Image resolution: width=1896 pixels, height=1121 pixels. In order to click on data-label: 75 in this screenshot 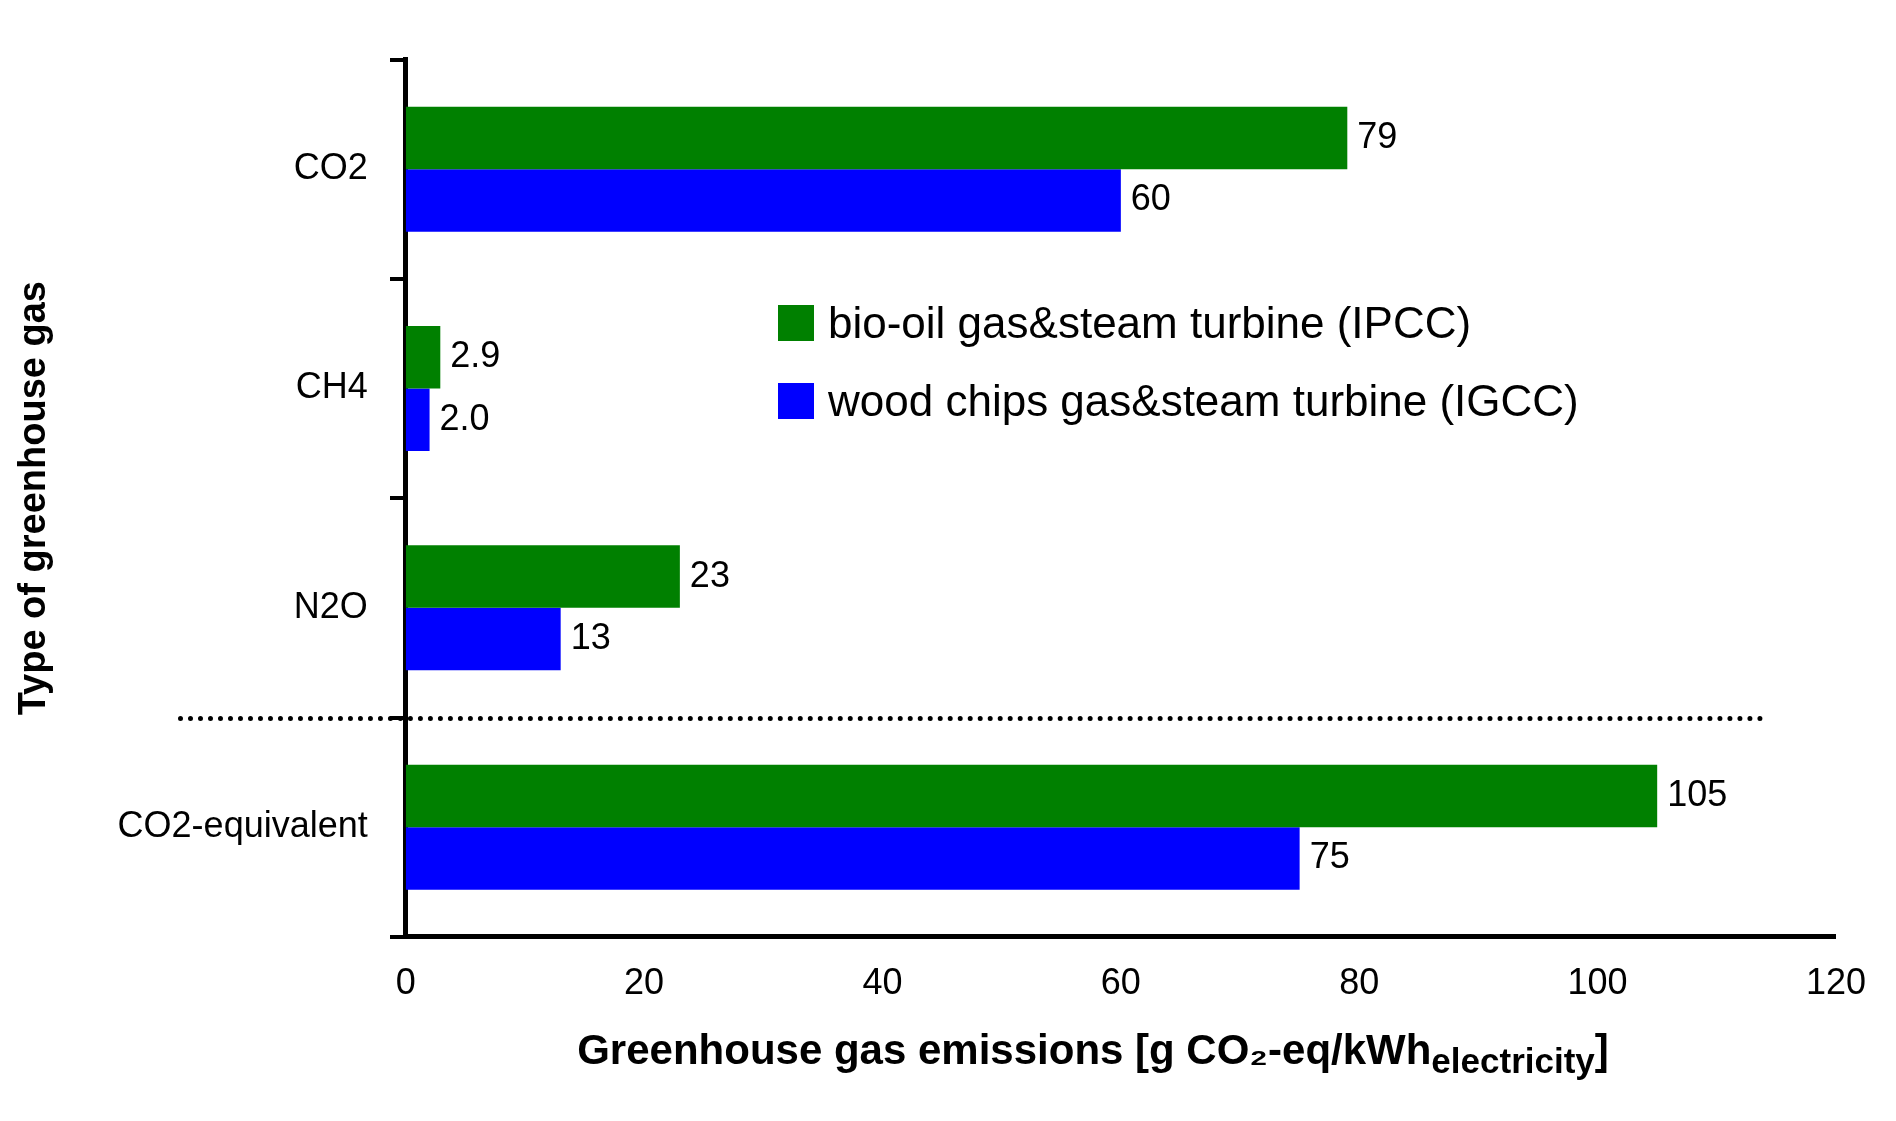, I will do `click(1329, 856)`.